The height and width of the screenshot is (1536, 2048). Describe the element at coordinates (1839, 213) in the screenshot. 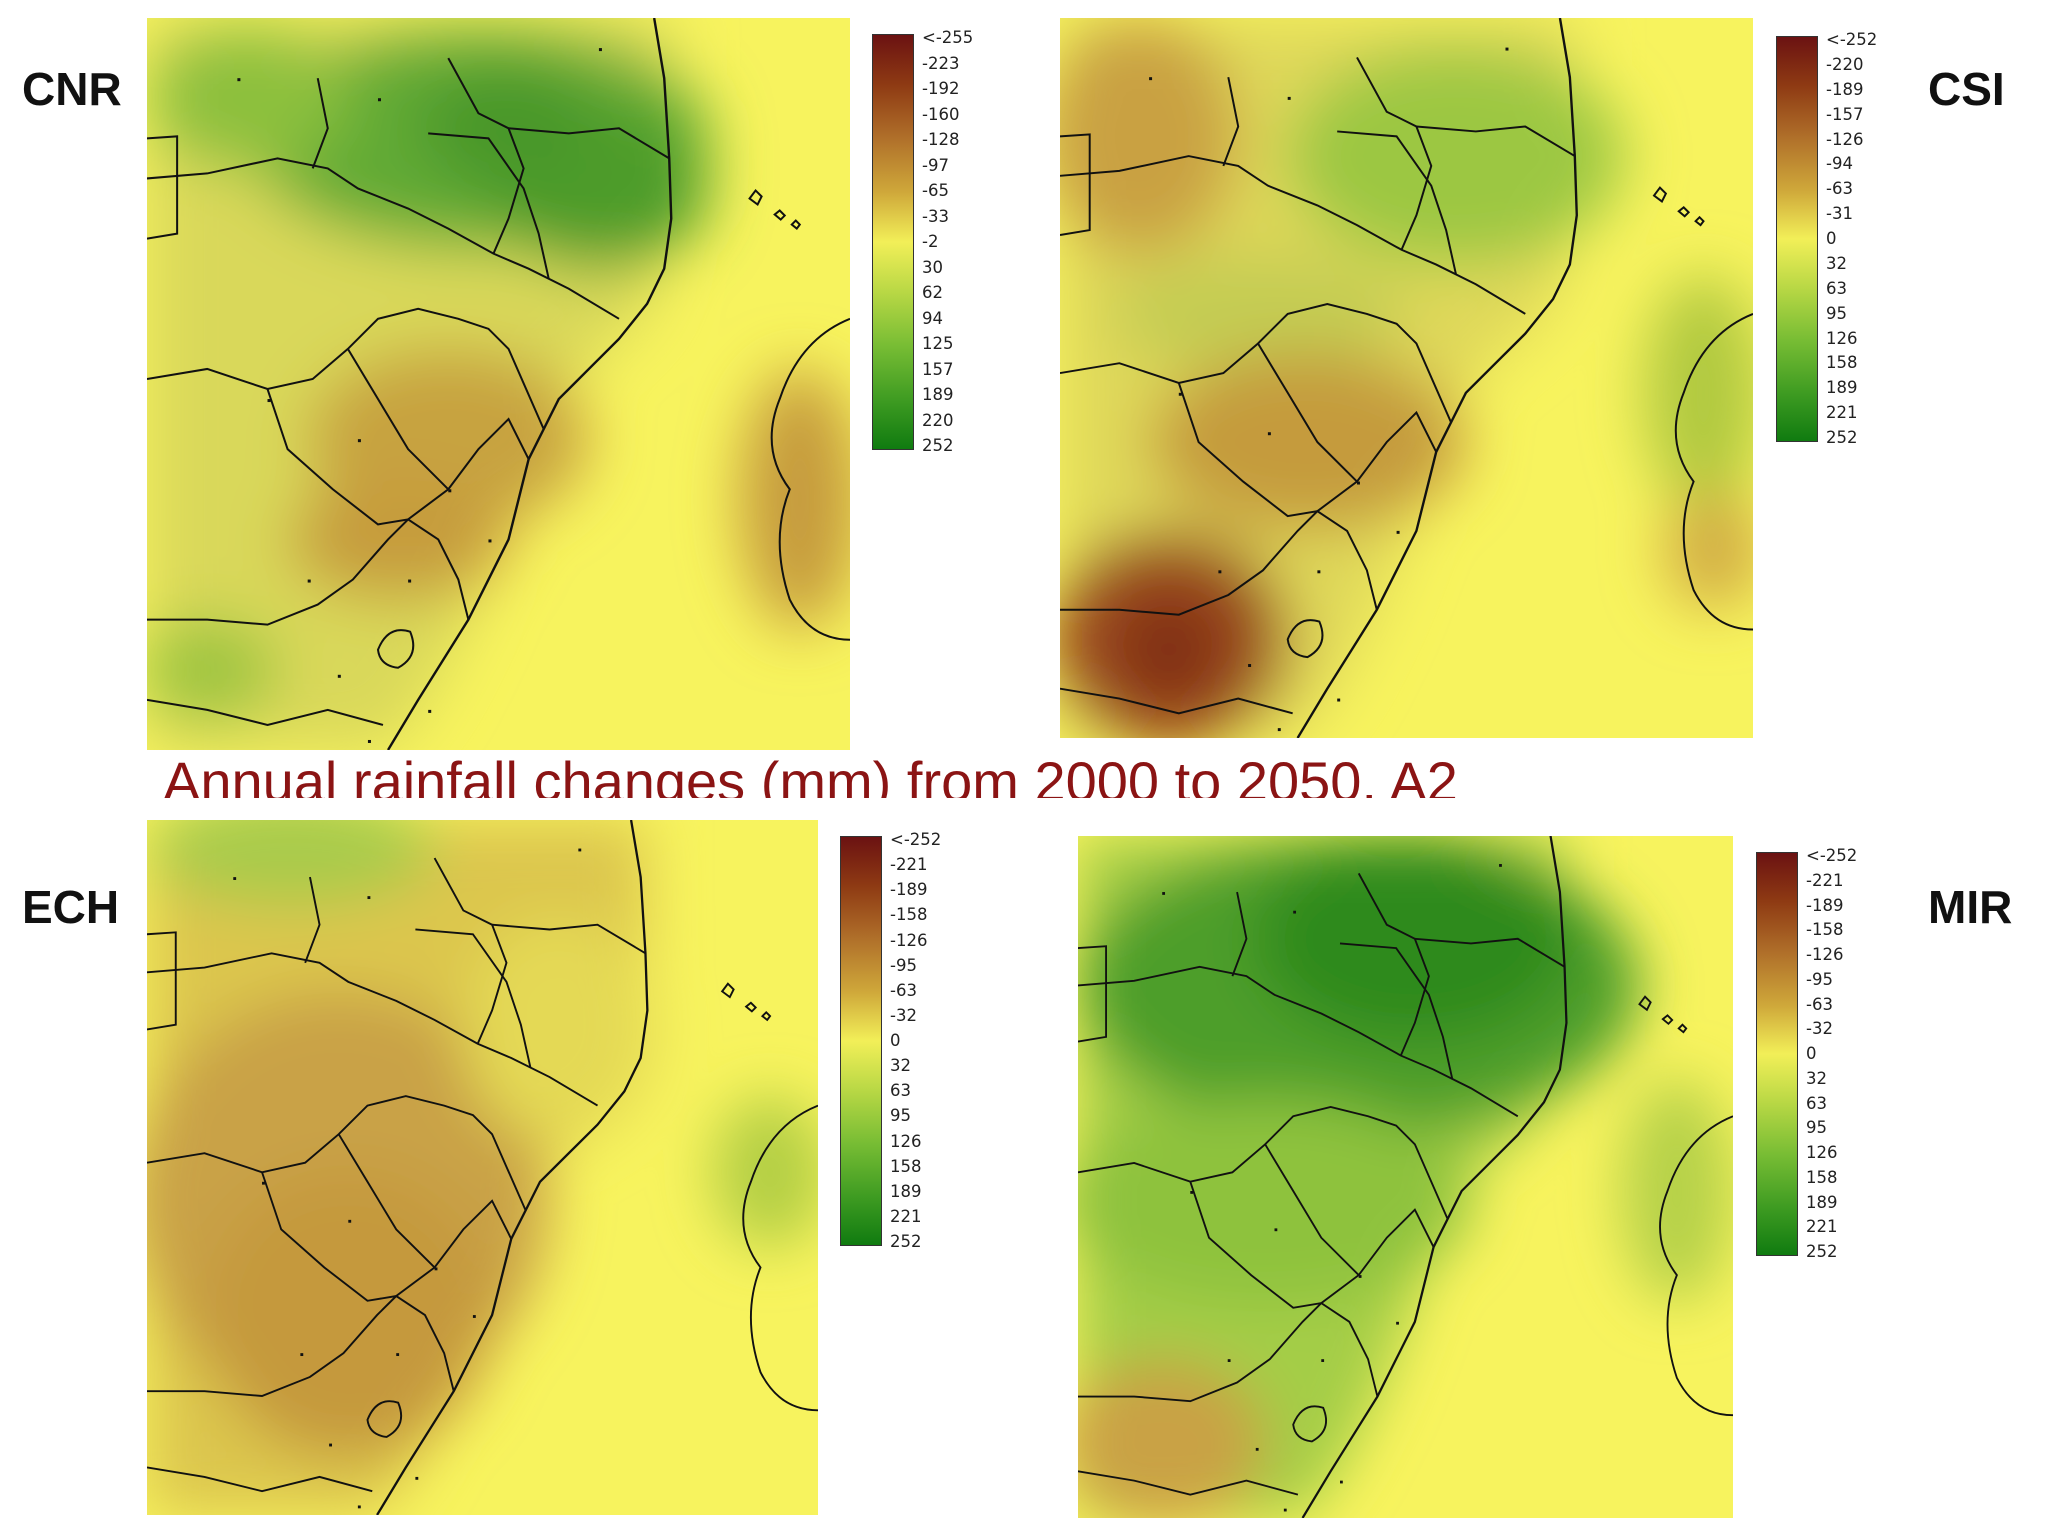

I see `legend-tick-label: -31` at that location.